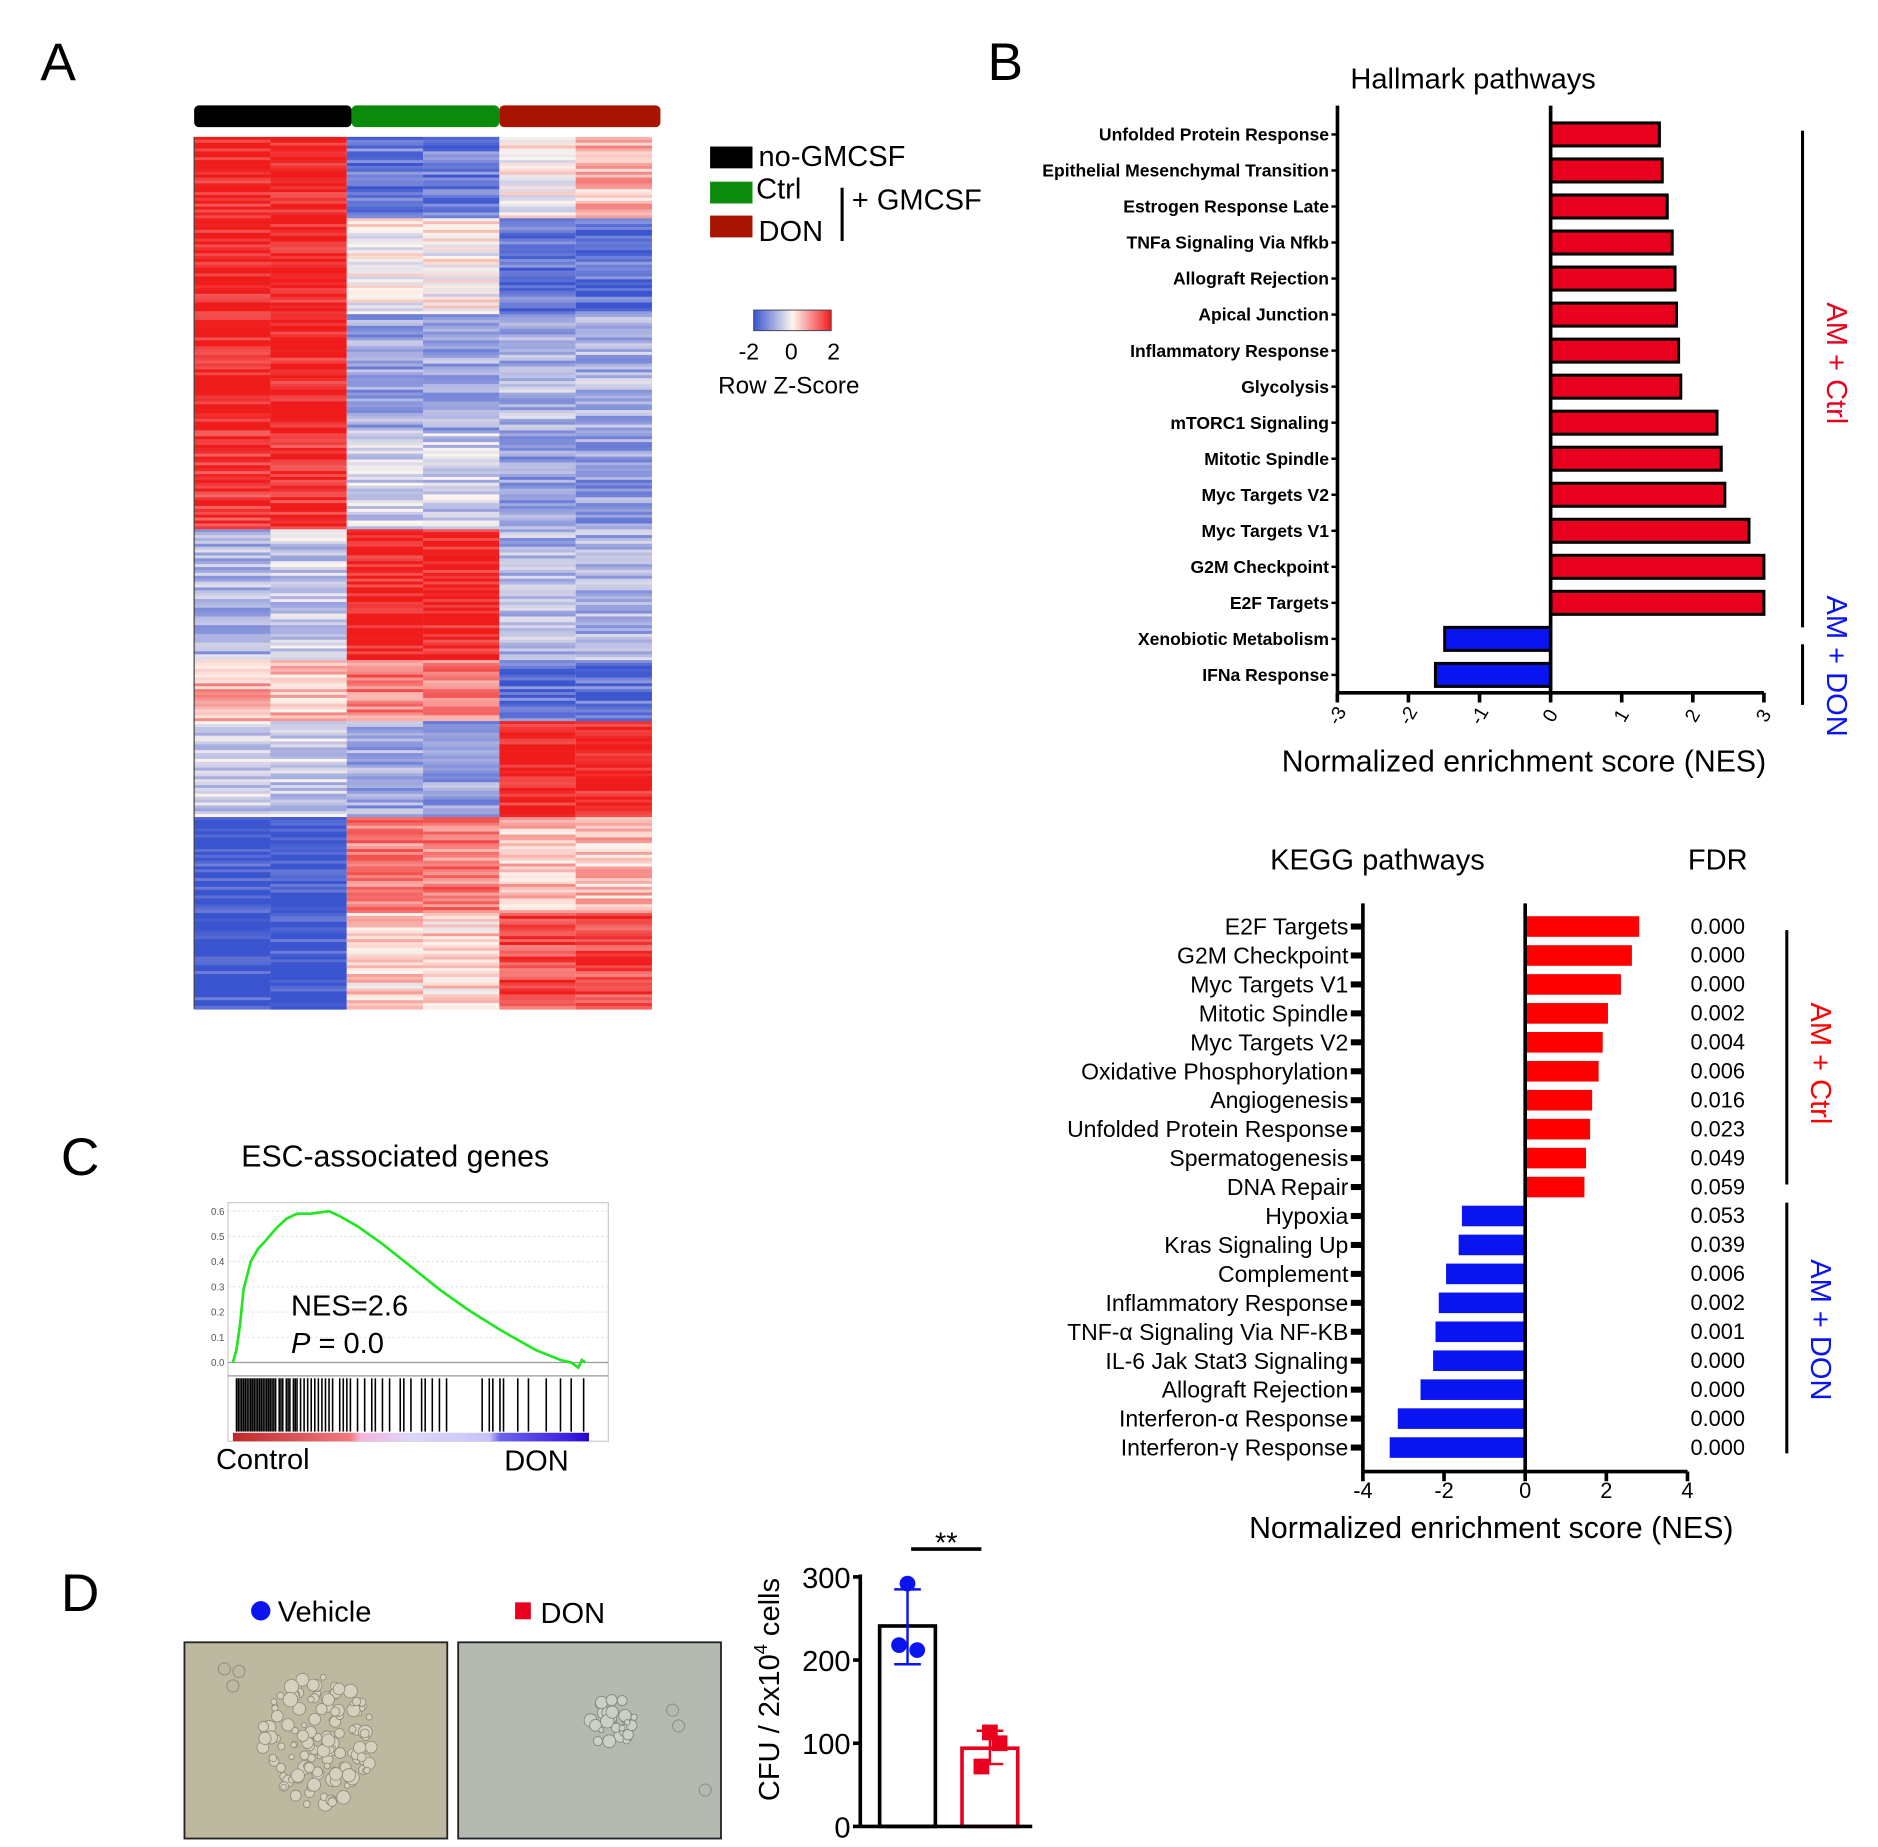  Describe the element at coordinates (999, 1743) in the screenshot. I see `data-point` at that location.